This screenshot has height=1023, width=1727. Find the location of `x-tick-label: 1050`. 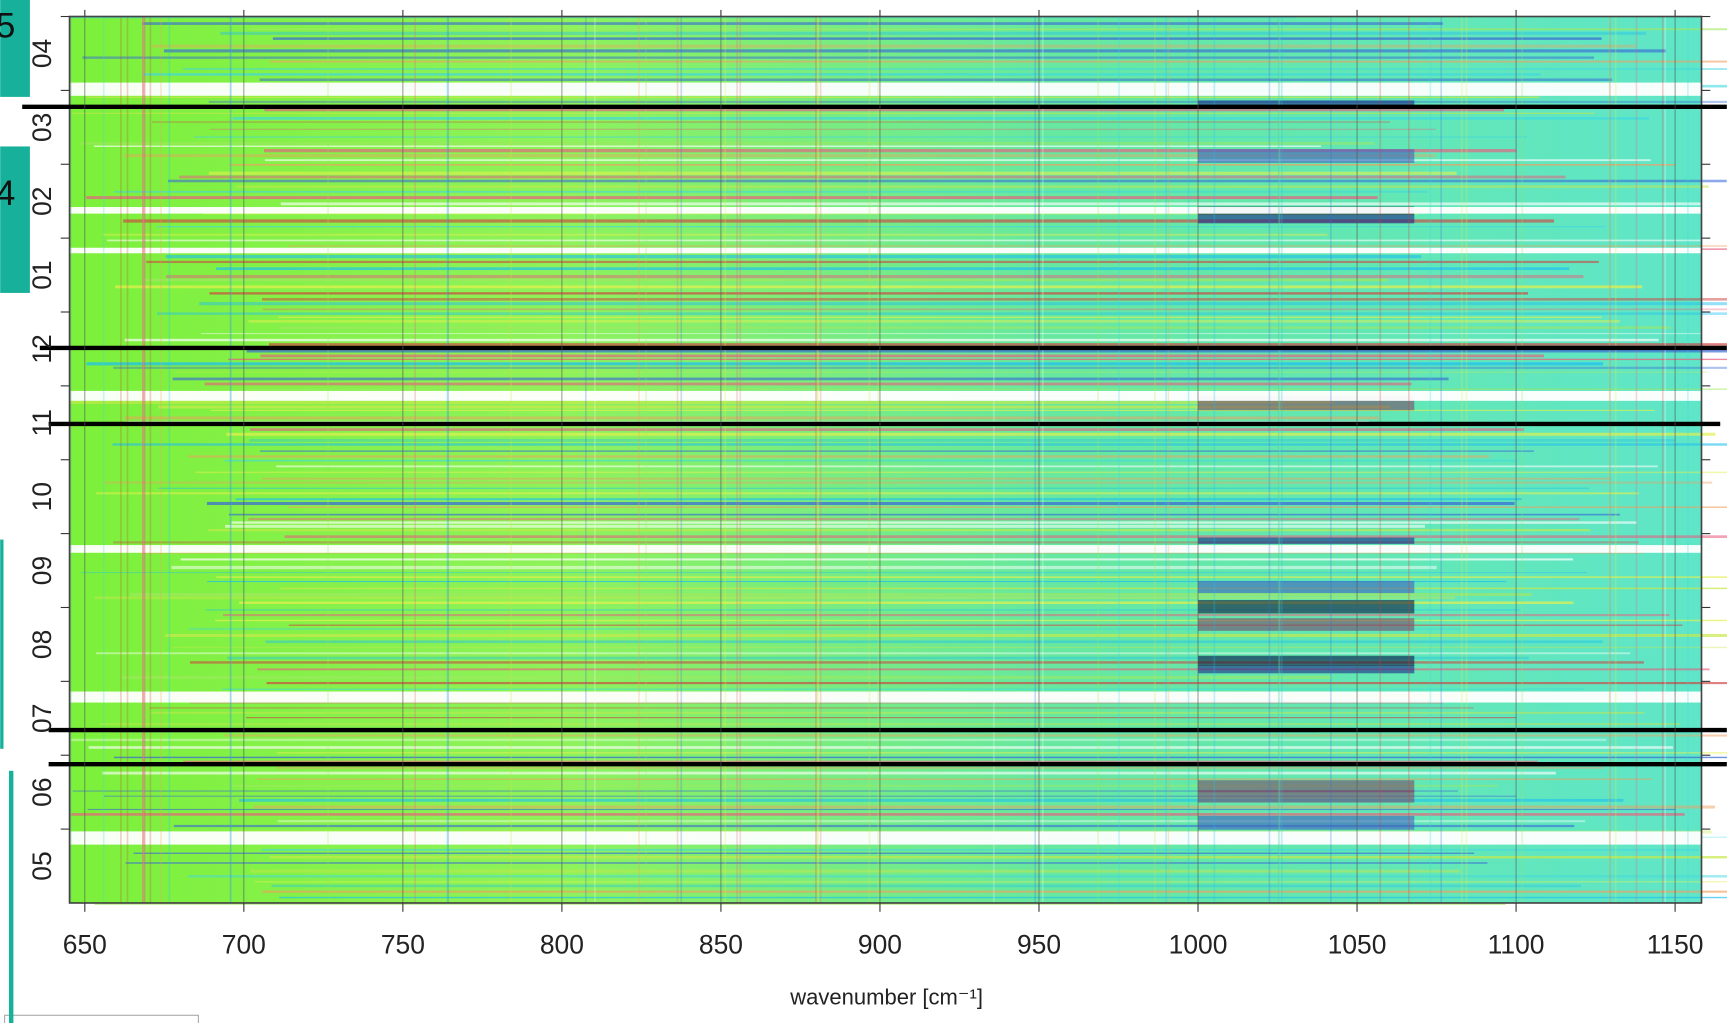

x-tick-label: 1050 is located at coordinates (1357, 945).